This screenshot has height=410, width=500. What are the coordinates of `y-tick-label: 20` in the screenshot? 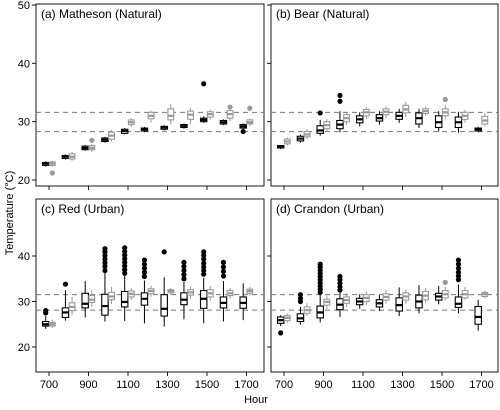 It's located at (24, 181).